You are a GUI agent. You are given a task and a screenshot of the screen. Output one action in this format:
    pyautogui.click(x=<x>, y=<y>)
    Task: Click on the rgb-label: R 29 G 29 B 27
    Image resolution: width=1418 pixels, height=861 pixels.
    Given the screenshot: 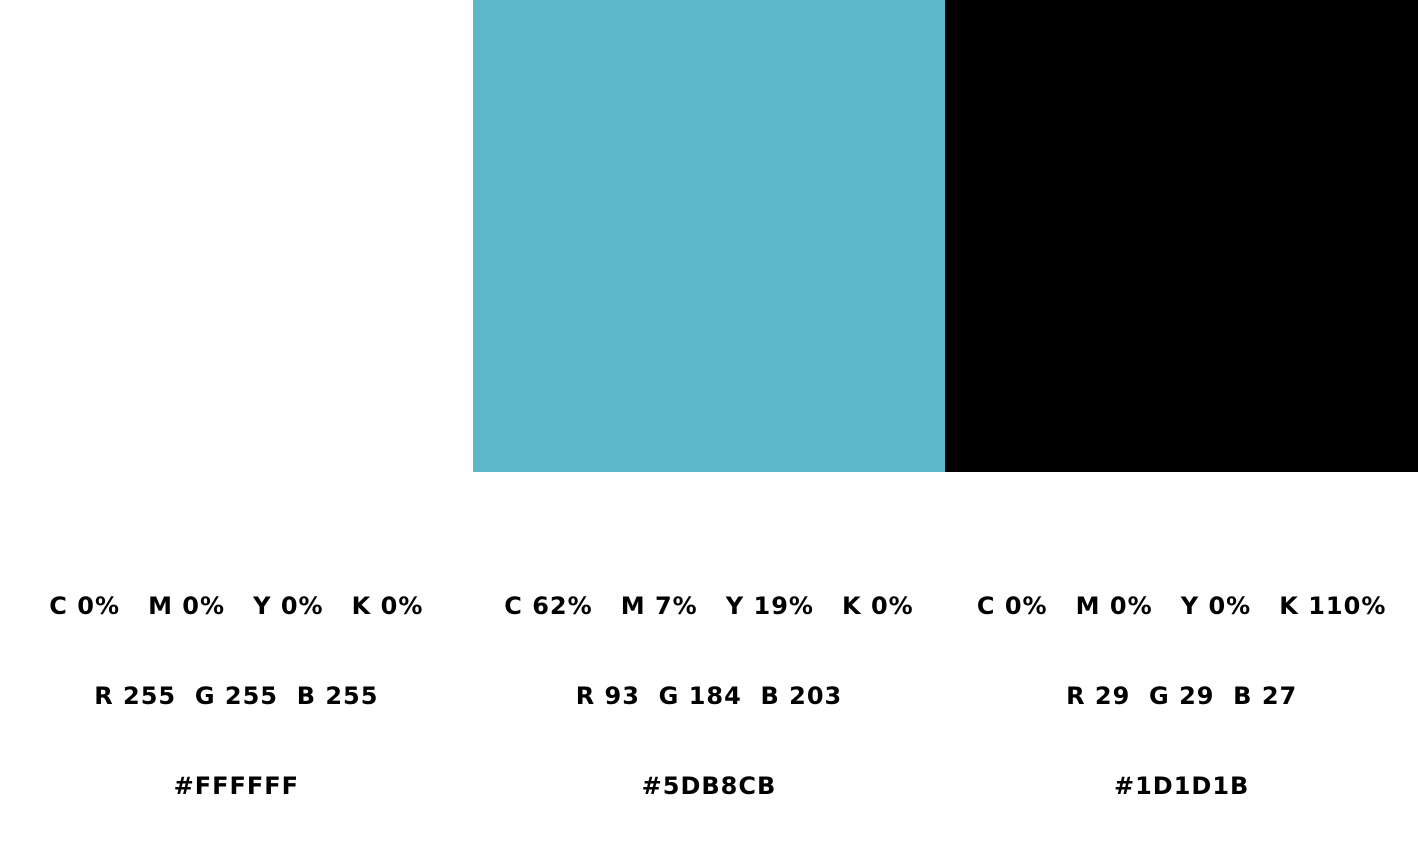 What is the action you would take?
    pyautogui.click(x=1182, y=696)
    